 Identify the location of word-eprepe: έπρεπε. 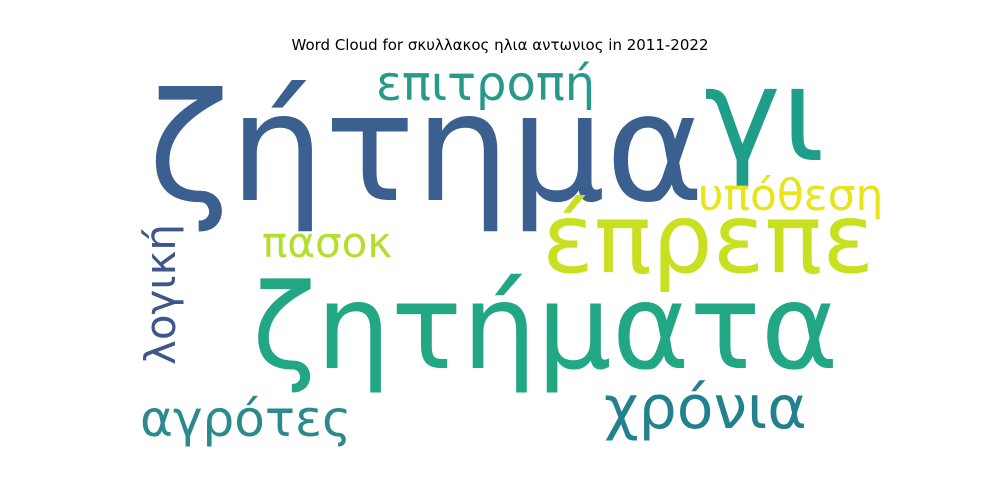
(708, 239).